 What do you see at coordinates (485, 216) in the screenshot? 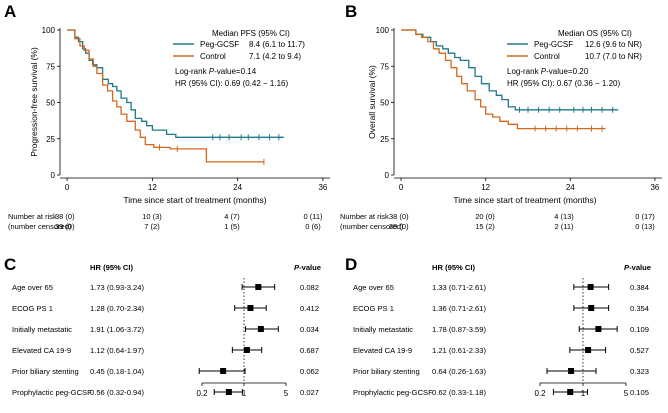
I see `panel-b-risk-cell: 20 (0)` at bounding box center [485, 216].